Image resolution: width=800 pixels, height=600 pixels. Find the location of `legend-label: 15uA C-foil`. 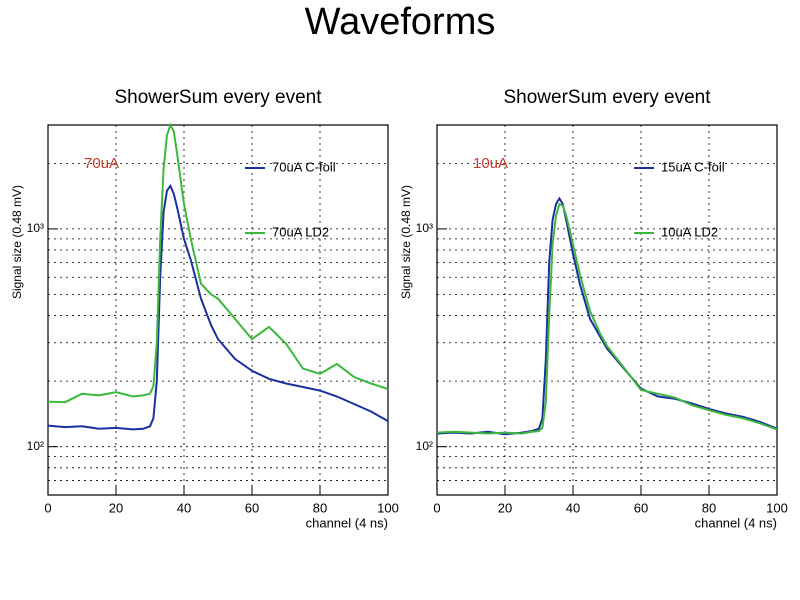

legend-label: 15uA C-foil is located at coordinates (693, 166).